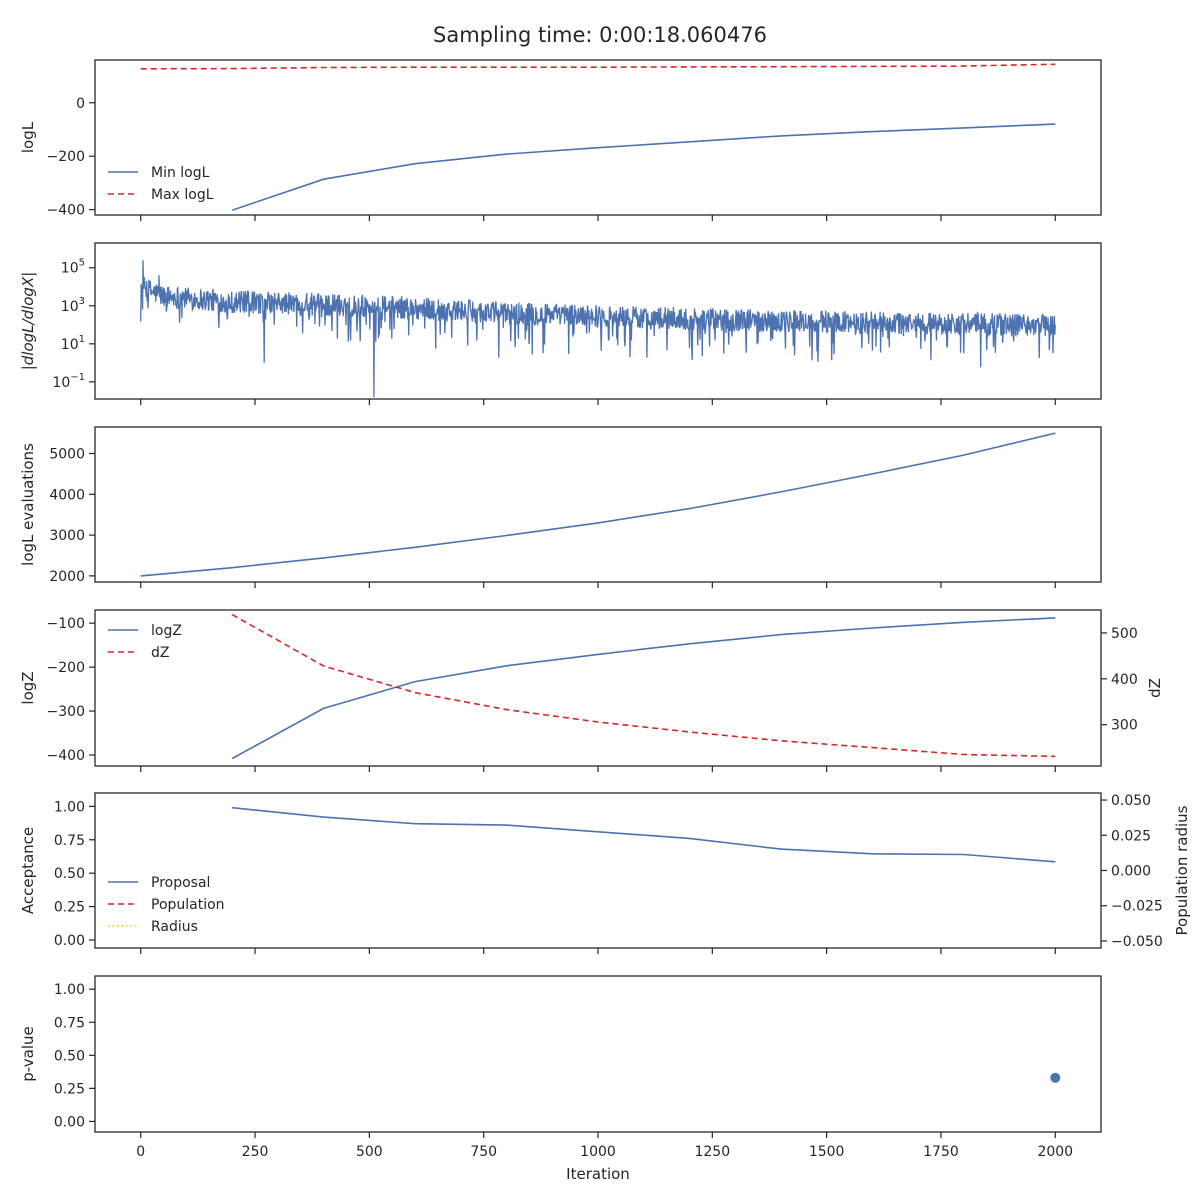 The height and width of the screenshot is (1200, 1200). Describe the element at coordinates (1131, 872) in the screenshot. I see `y2-tick-label: 0.000` at that location.